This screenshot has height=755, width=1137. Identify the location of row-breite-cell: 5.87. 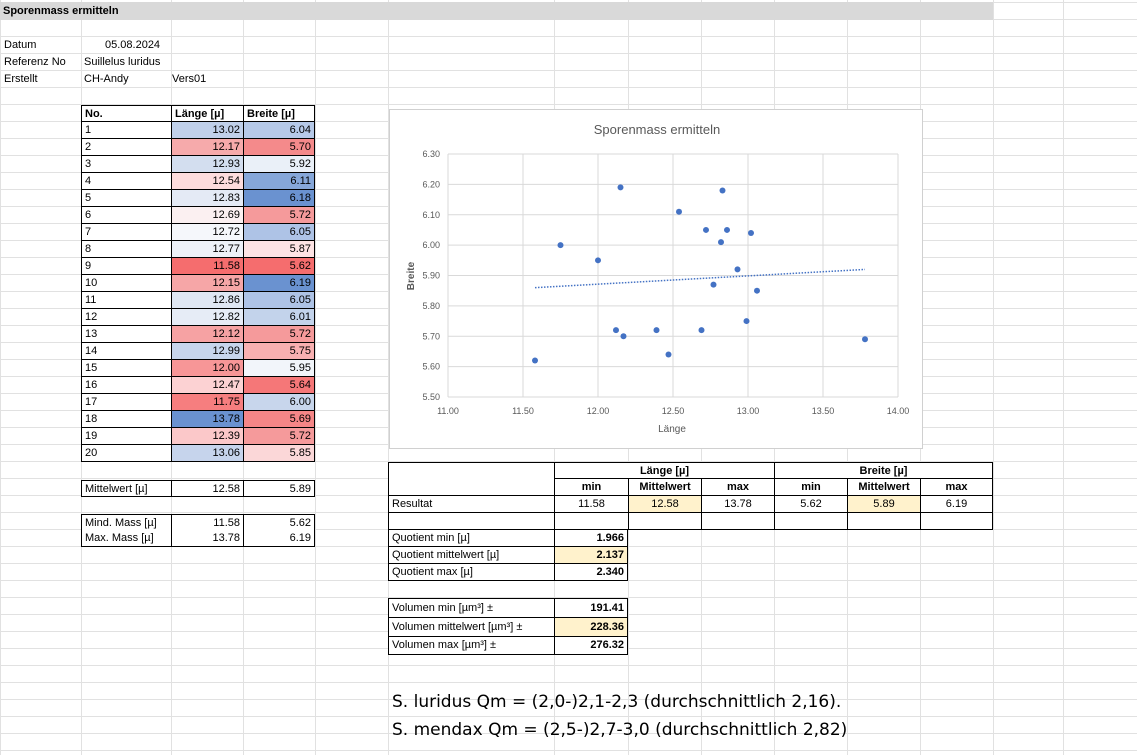
(279, 249).